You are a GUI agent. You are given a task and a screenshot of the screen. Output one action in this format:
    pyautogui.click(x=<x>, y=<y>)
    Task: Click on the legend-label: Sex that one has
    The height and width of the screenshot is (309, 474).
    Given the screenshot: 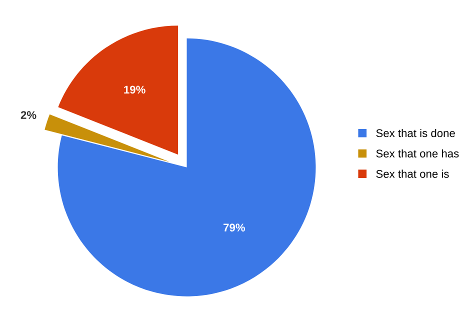 What is the action you would take?
    pyautogui.click(x=417, y=153)
    